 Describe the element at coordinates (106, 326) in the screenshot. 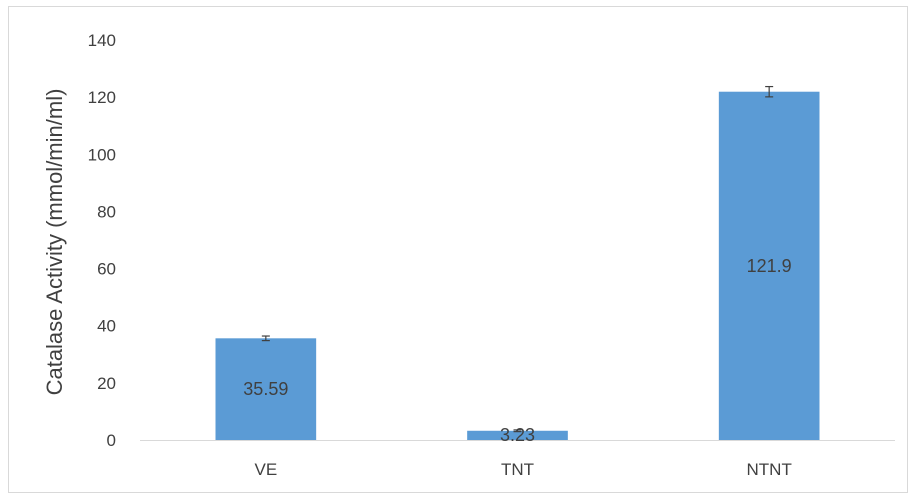

I see `y-tick-label: 40` at that location.